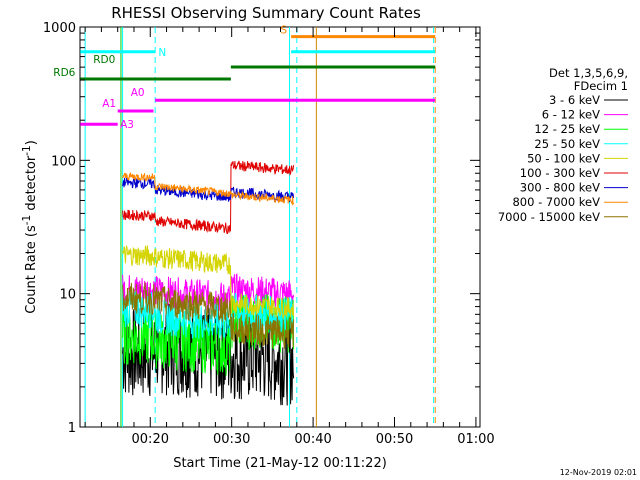 Image resolution: width=640 pixels, height=480 pixels. Describe the element at coordinates (601, 86) in the screenshot. I see `legend-header-line2: FDecim 1` at that location.